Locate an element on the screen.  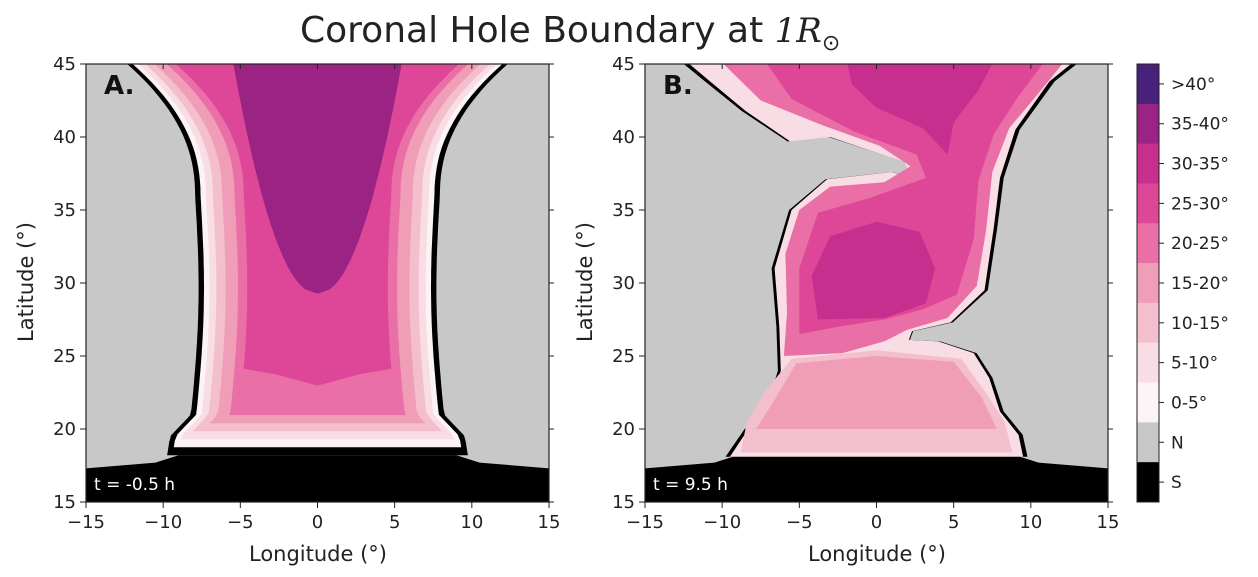
panel-b-xtick-label: −5 is located at coordinates (799, 522).